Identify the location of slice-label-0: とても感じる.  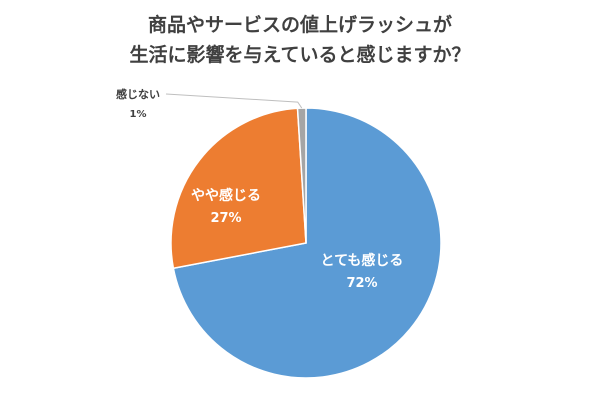
(362, 260).